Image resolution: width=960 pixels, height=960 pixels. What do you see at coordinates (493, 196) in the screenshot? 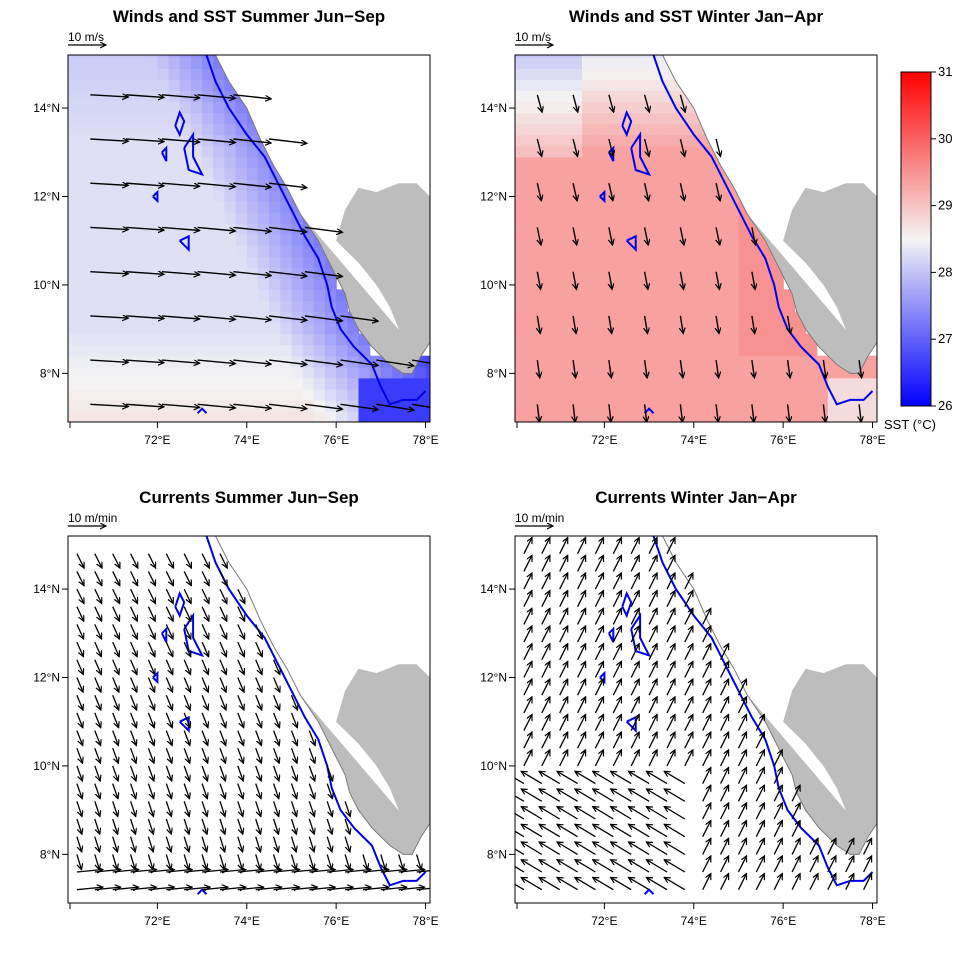
I see `y-tick-label: 12°N` at bounding box center [493, 196].